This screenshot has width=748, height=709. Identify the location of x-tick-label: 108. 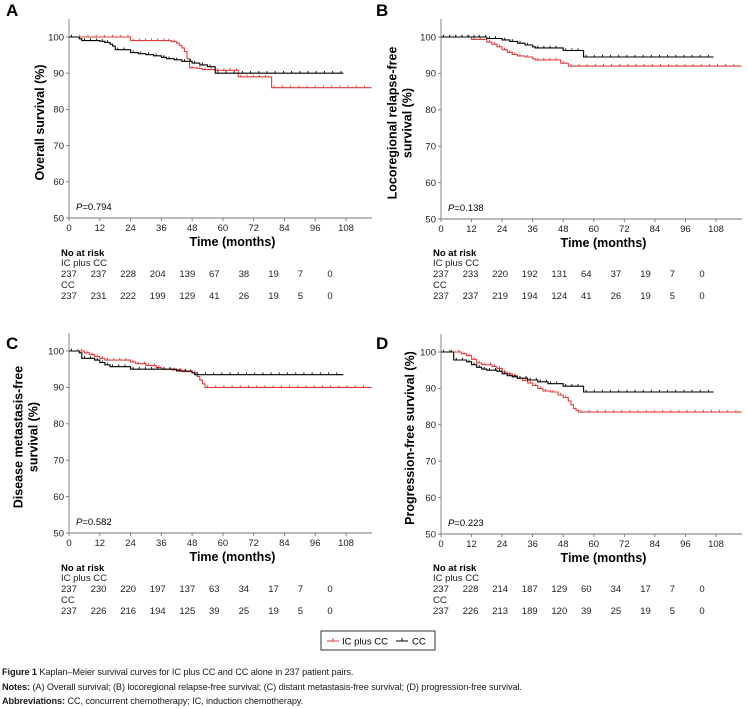
(716, 544).